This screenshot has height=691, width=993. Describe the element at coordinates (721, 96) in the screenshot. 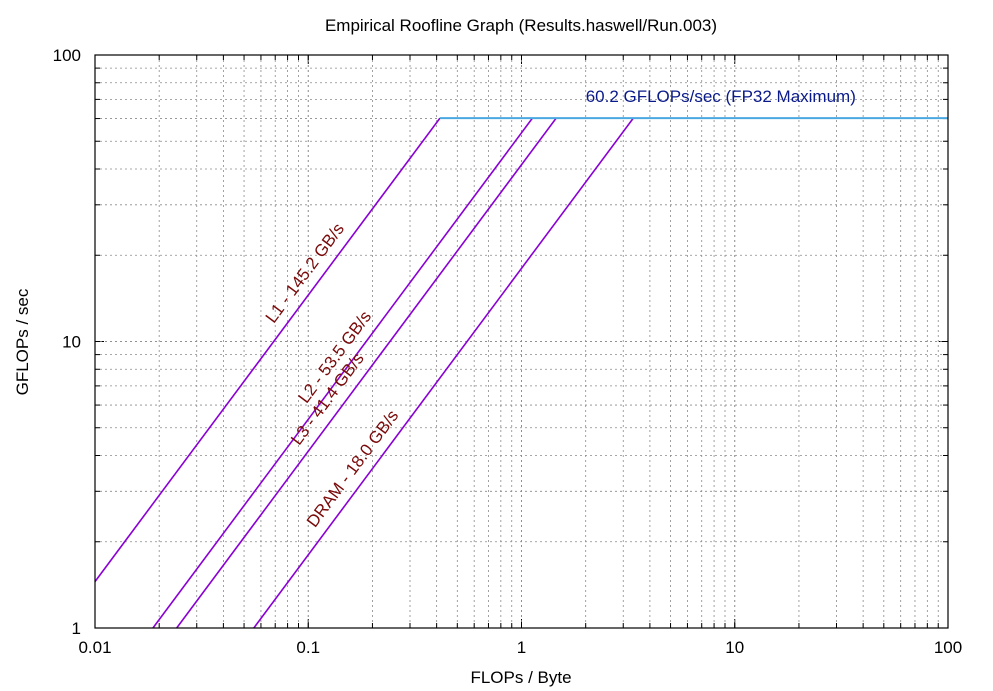

I see `peak-label: 60.2 GFLOPs/sec (FP32 Maximum)` at that location.